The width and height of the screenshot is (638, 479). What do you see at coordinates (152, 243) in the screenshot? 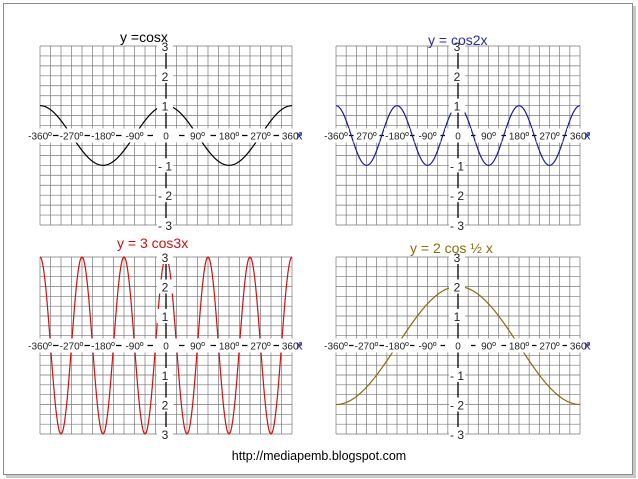
I see `chart-title: y = 3 cos3x` at bounding box center [152, 243].